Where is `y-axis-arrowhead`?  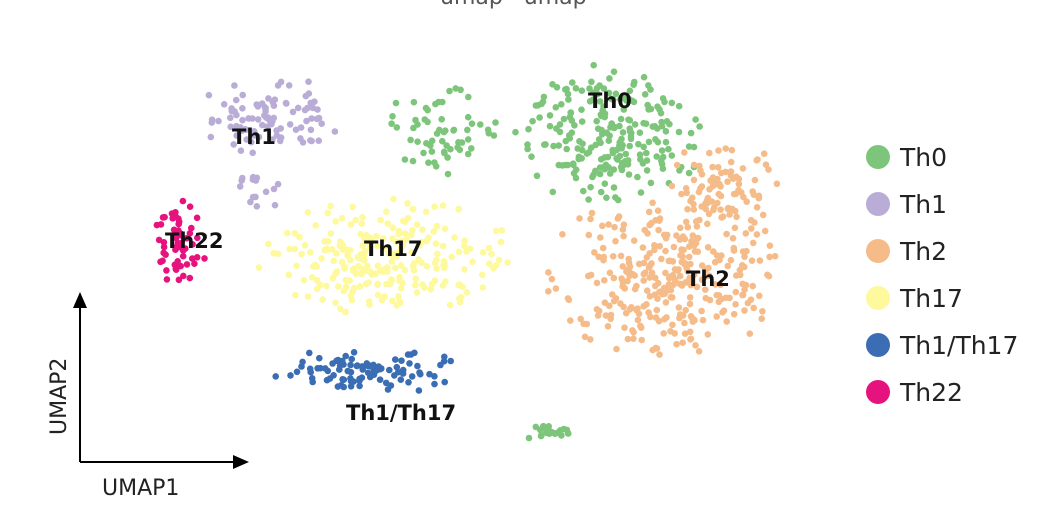 y-axis-arrowhead is located at coordinates (80, 300).